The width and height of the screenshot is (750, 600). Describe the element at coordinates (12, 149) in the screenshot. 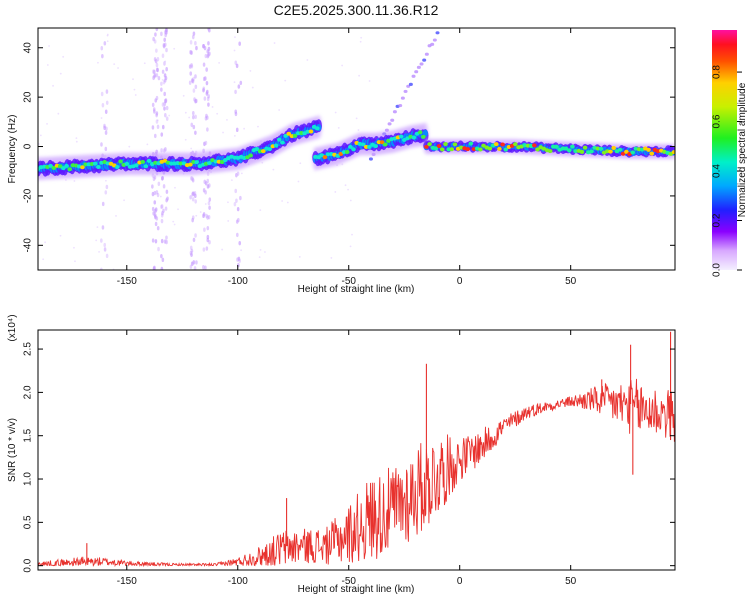

I see `spectrogram-y-label: Frequency (Hz)` at that location.